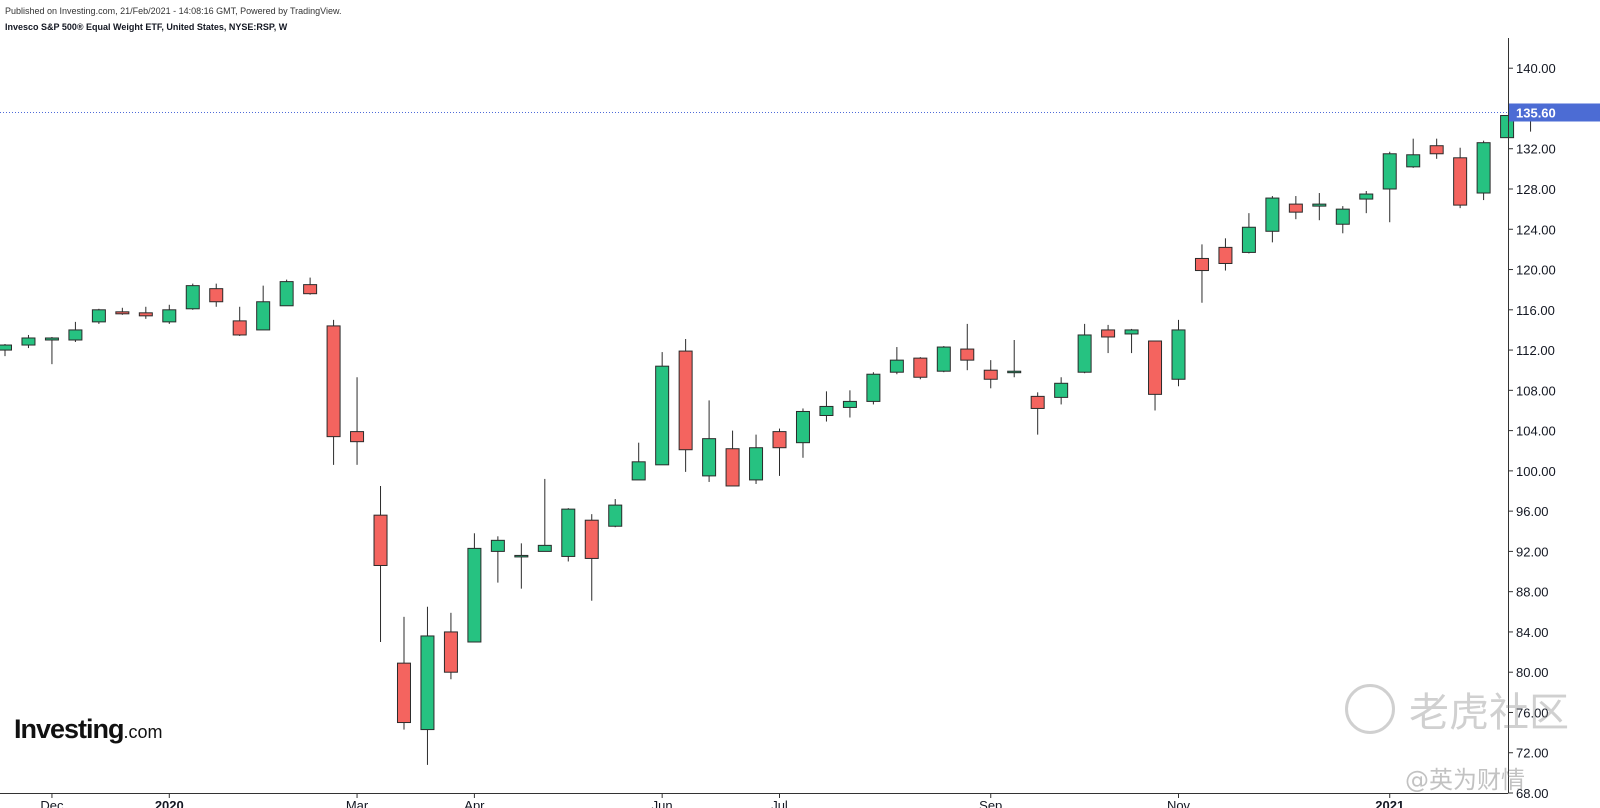 The height and width of the screenshot is (808, 1600). What do you see at coordinates (1370, 709) in the screenshot?
I see `tiger-logo-icon` at bounding box center [1370, 709].